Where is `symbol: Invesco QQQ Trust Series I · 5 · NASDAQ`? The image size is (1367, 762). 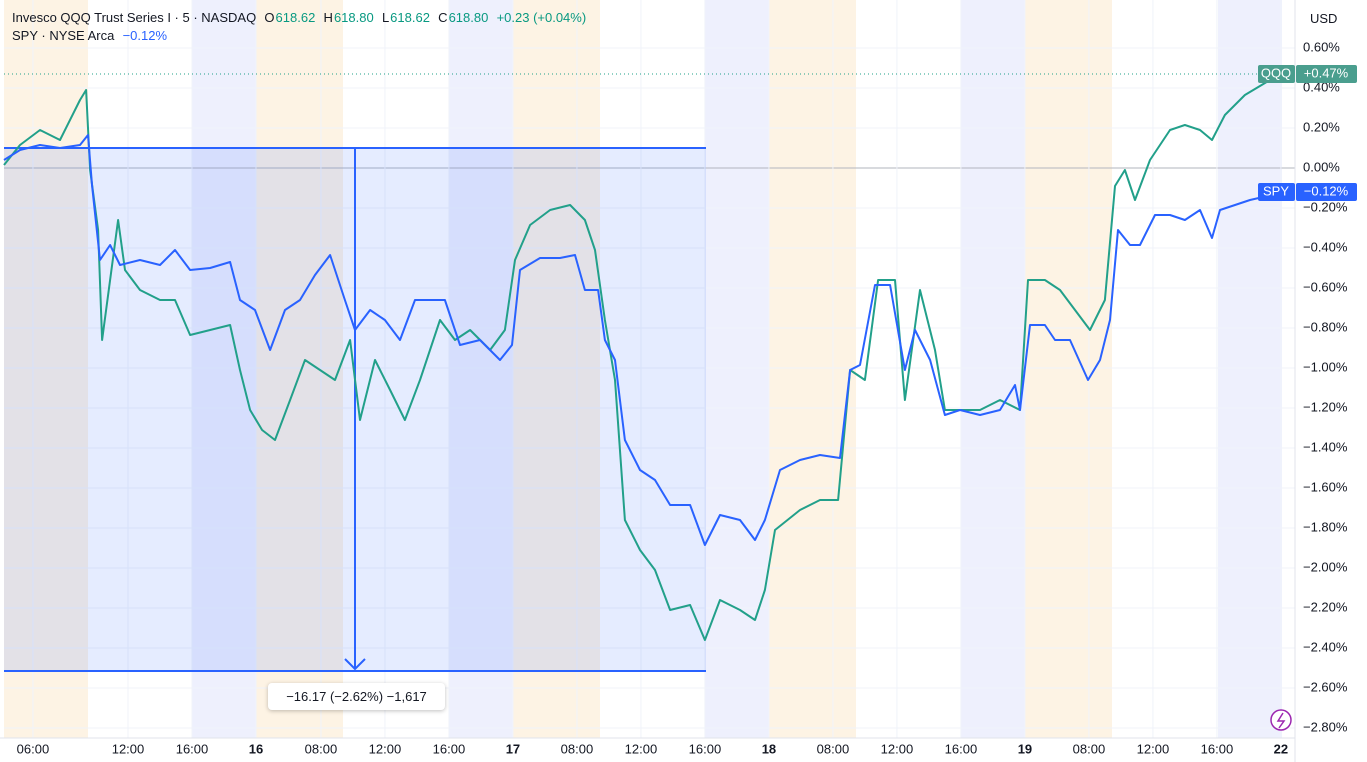
symbol: Invesco QQQ Trust Series I · 5 · NASDAQ is located at coordinates (134, 17).